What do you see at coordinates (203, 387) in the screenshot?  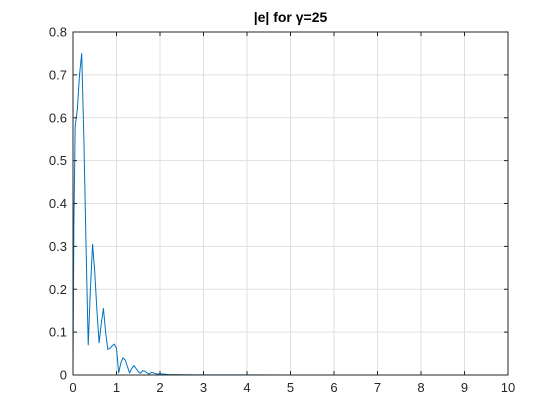 I see `x-tick-label: 3` at bounding box center [203, 387].